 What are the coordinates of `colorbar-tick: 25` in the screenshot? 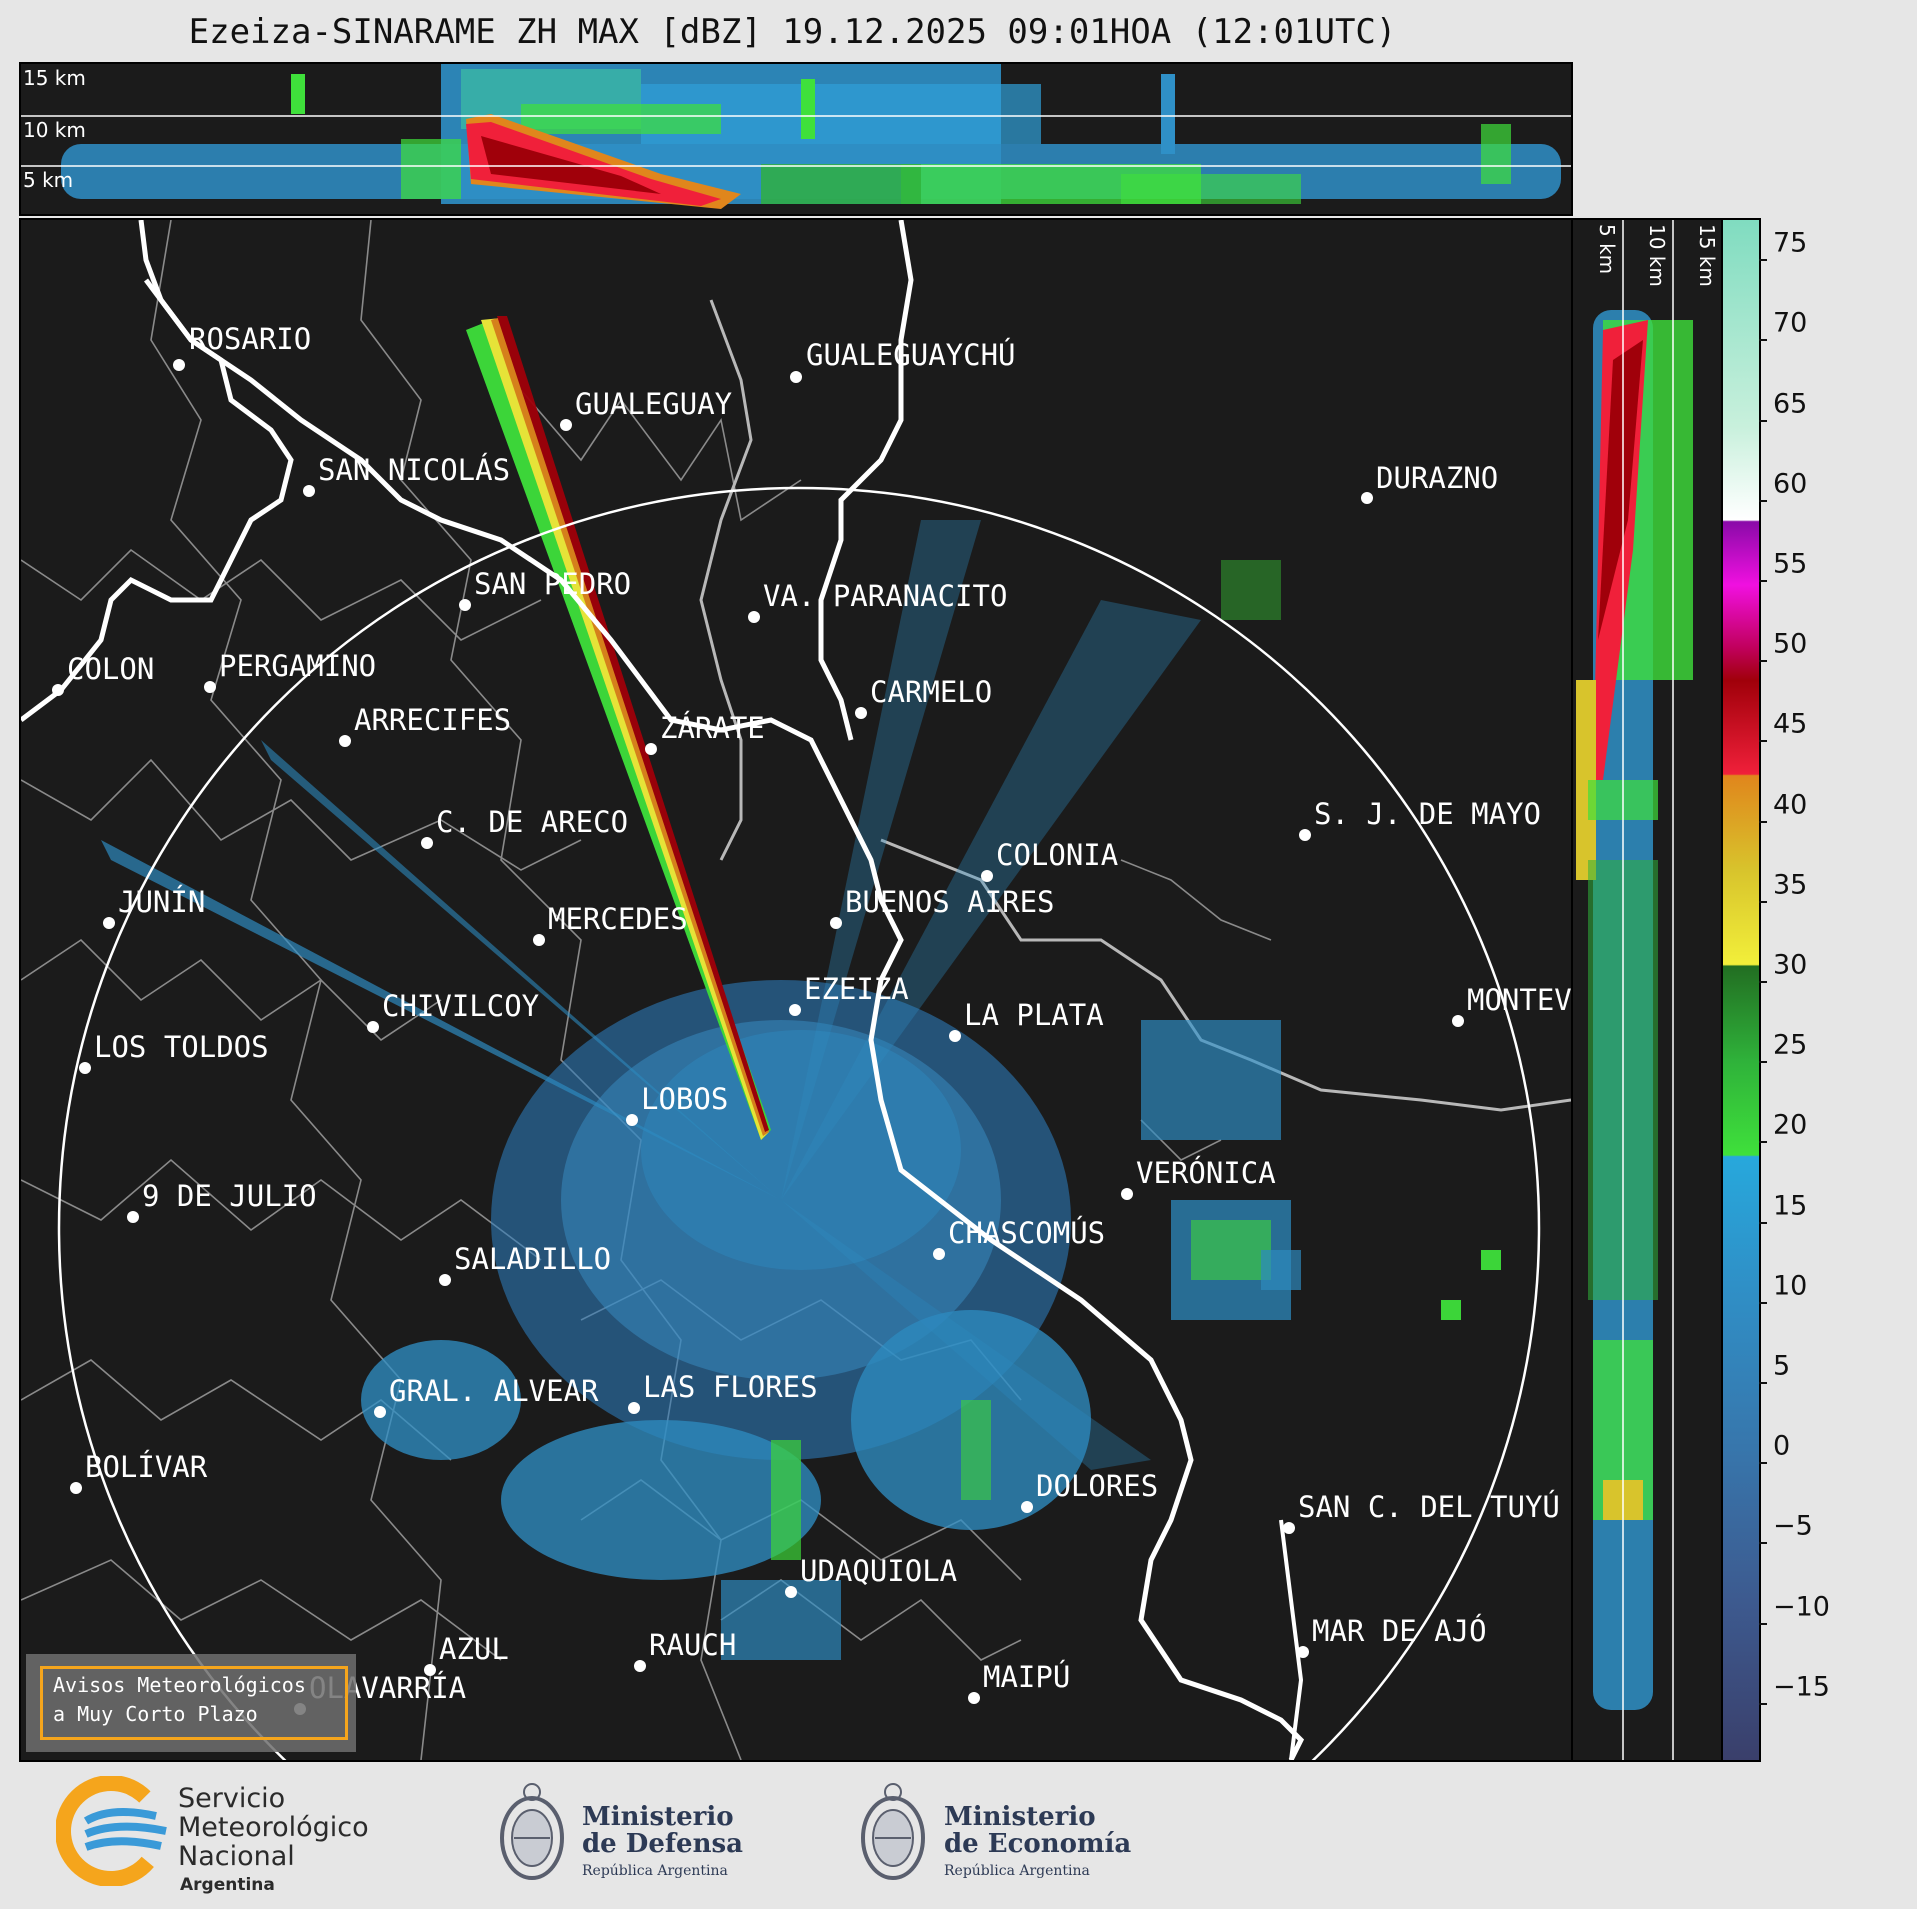 It's located at (1783, 1053).